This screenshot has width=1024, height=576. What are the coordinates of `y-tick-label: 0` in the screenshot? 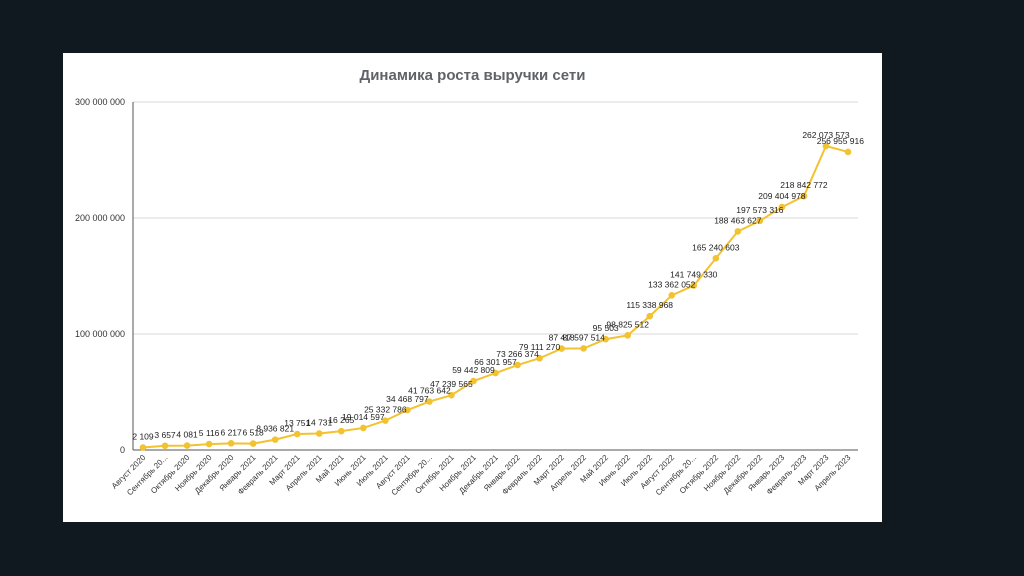 It's located at (122, 450).